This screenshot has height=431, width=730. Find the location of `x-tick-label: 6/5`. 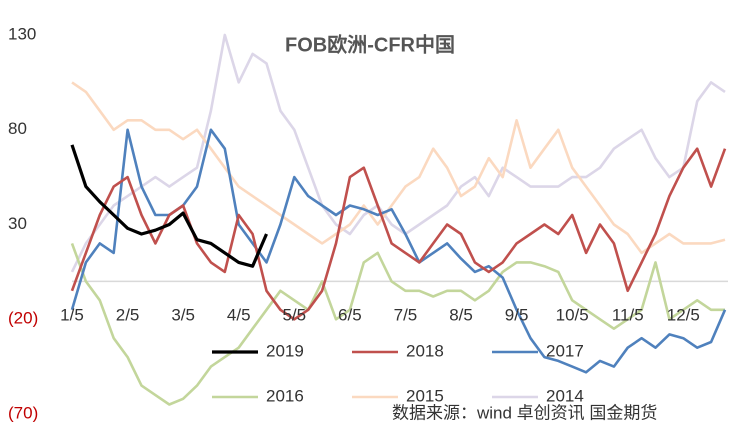

x-tick-label: 6/5 is located at coordinates (350, 314).